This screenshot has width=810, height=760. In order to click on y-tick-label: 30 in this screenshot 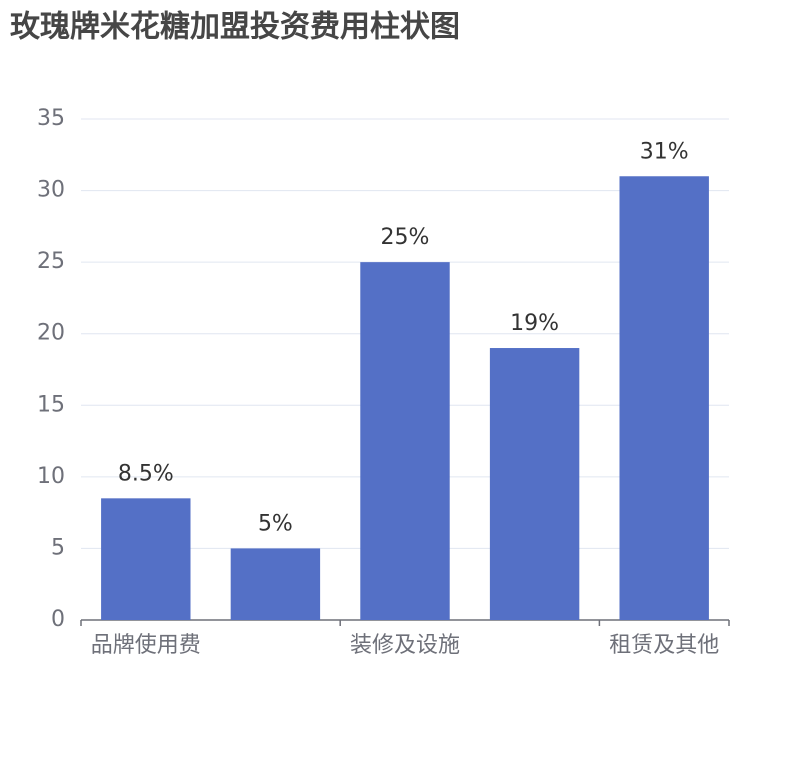, I will do `click(51, 190)`.